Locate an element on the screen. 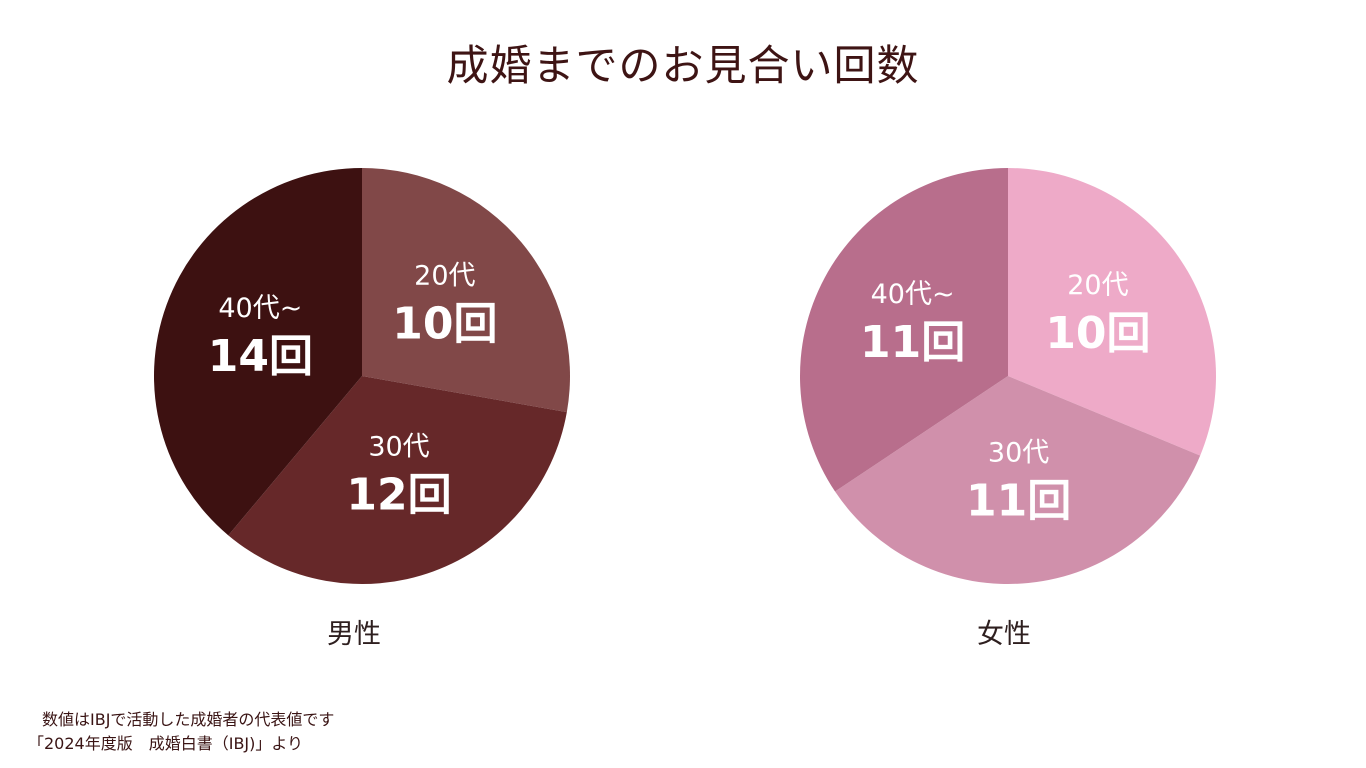  chart-title: 成婚までのお見合い回数 is located at coordinates (683, 65).